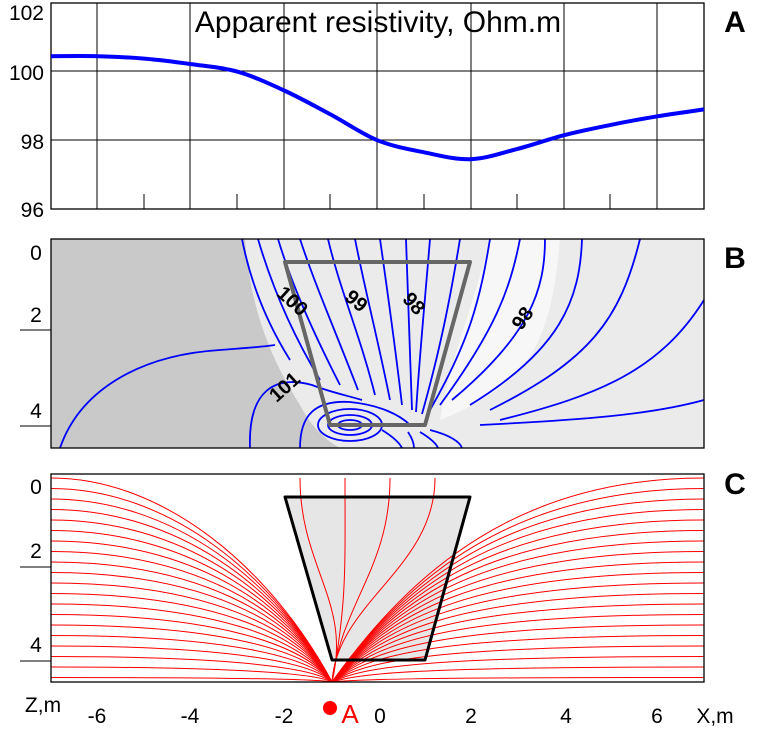 This screenshot has height=729, width=758. Describe the element at coordinates (32, 142) in the screenshot. I see `ytick-label: 98` at that location.